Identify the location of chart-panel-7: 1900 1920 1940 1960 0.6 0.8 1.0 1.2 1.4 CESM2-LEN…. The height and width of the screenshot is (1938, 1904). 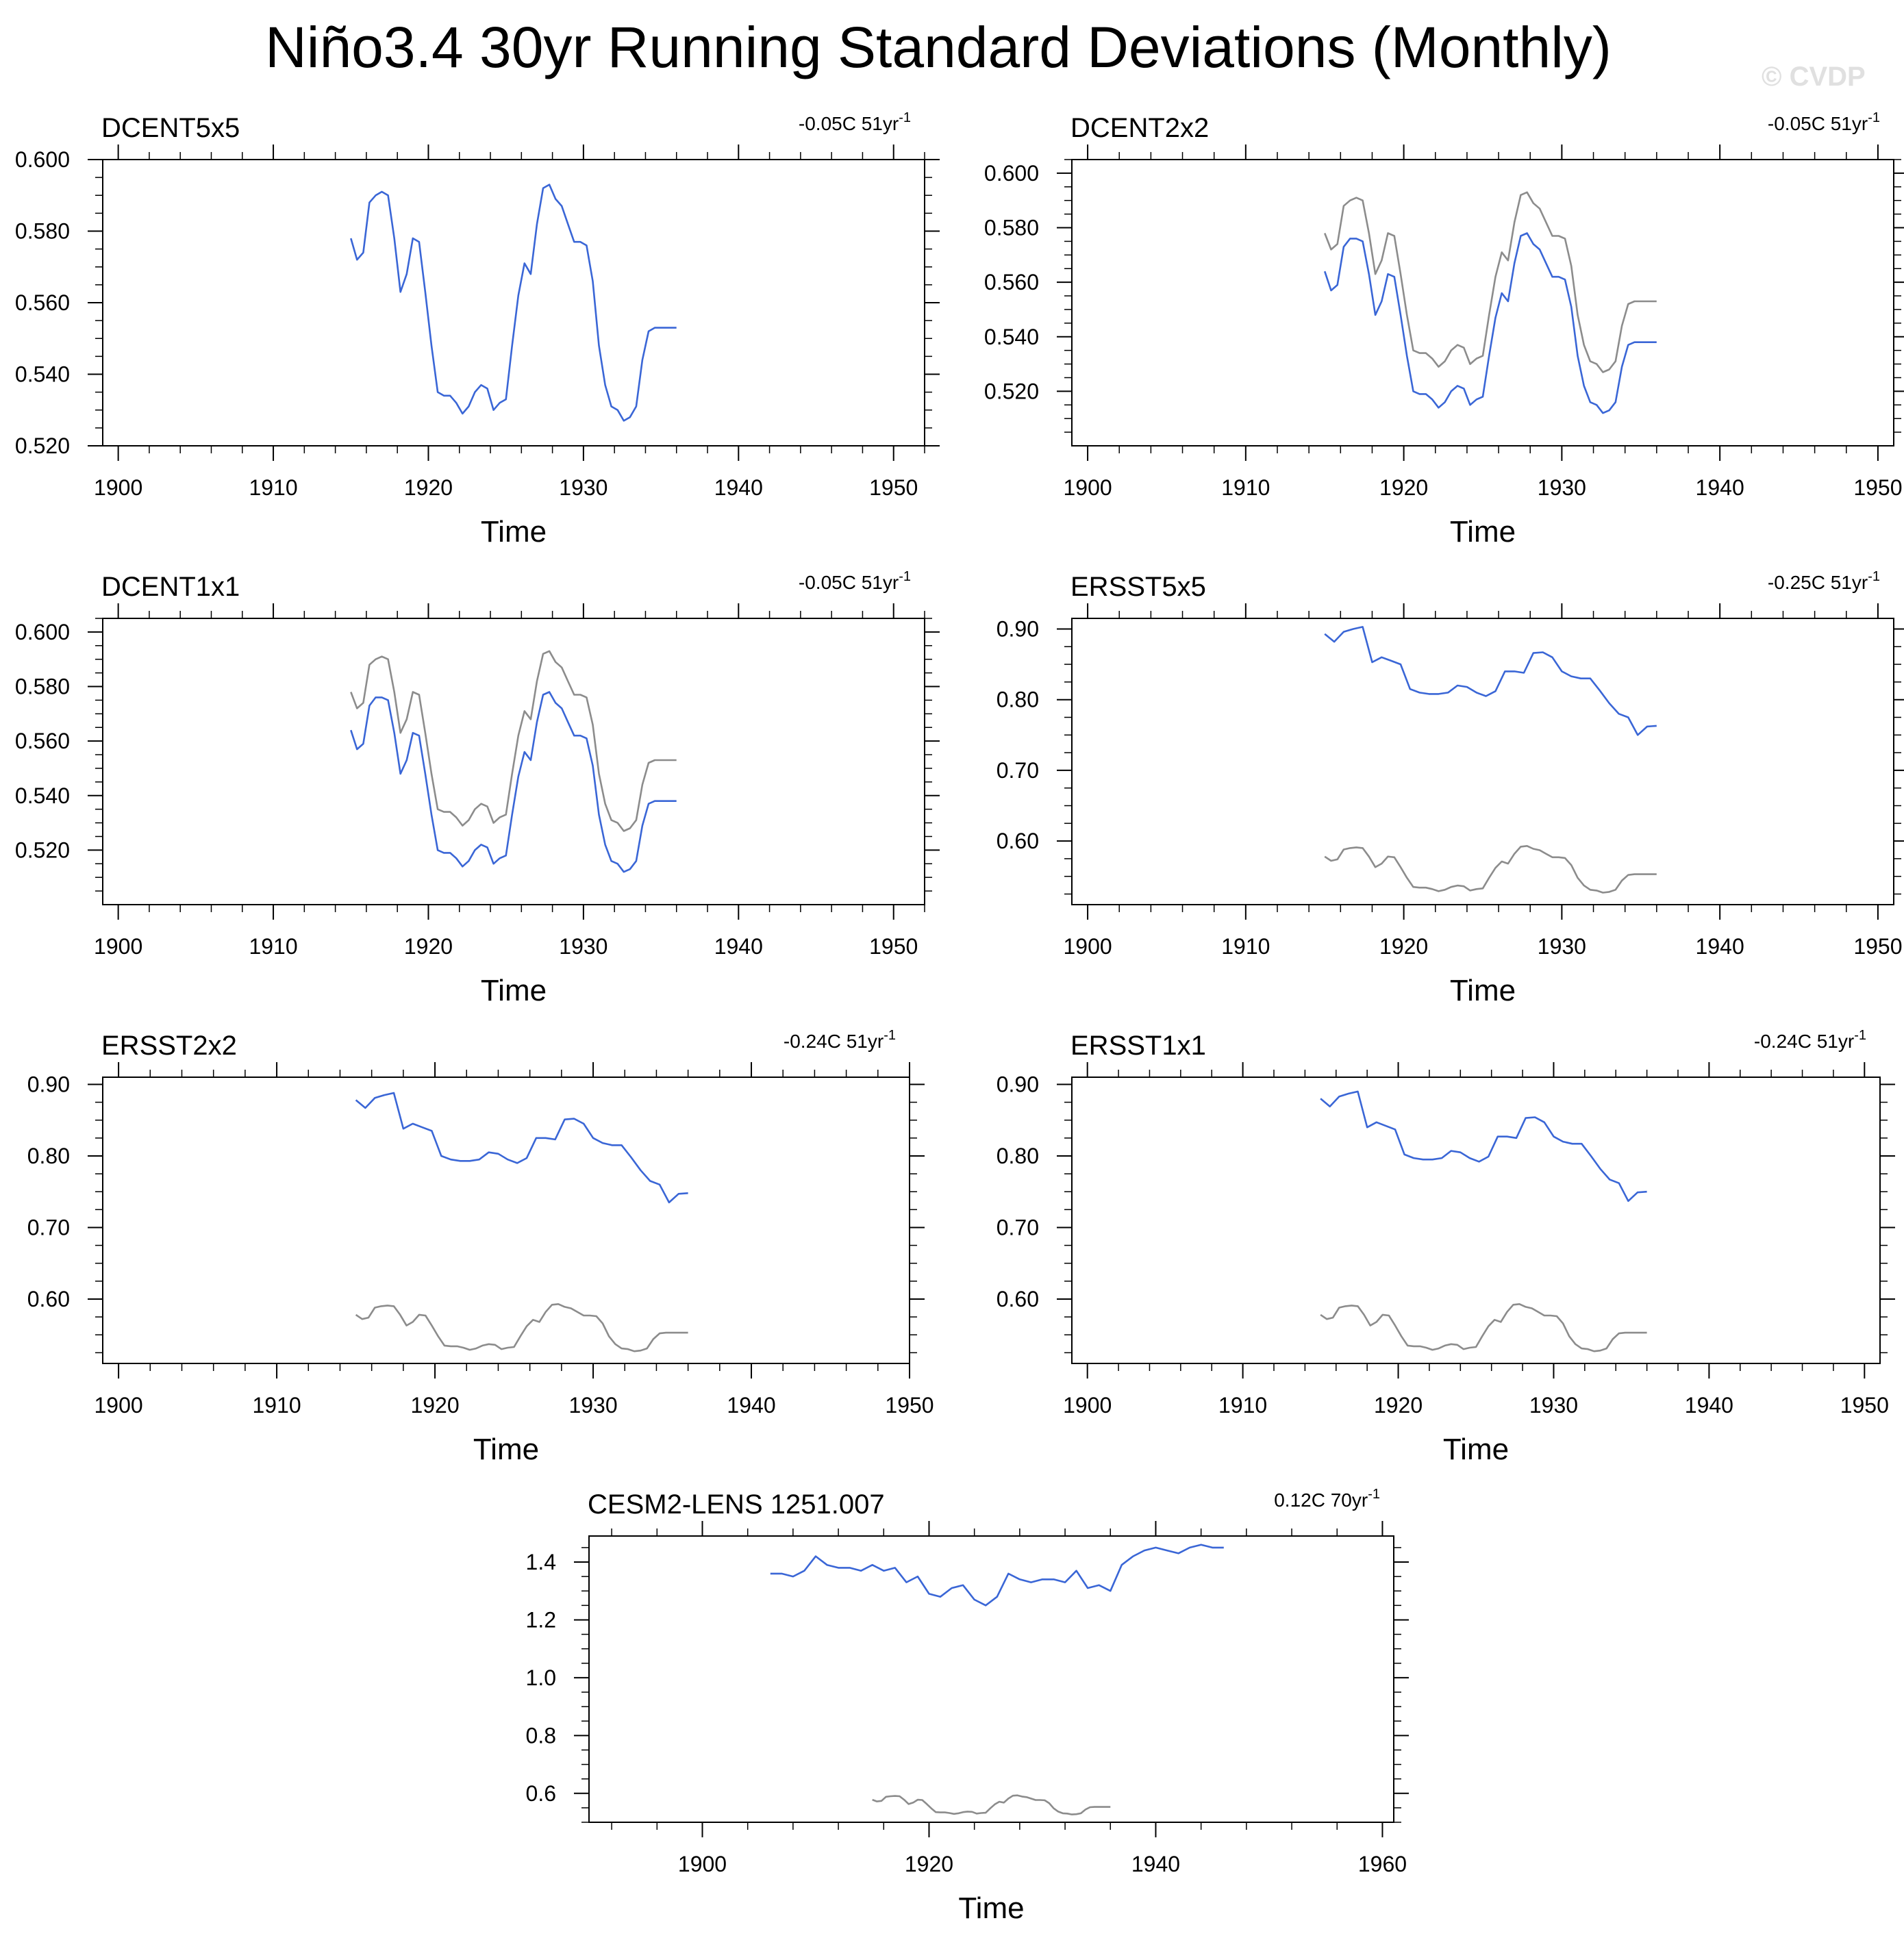
(967, 1706).